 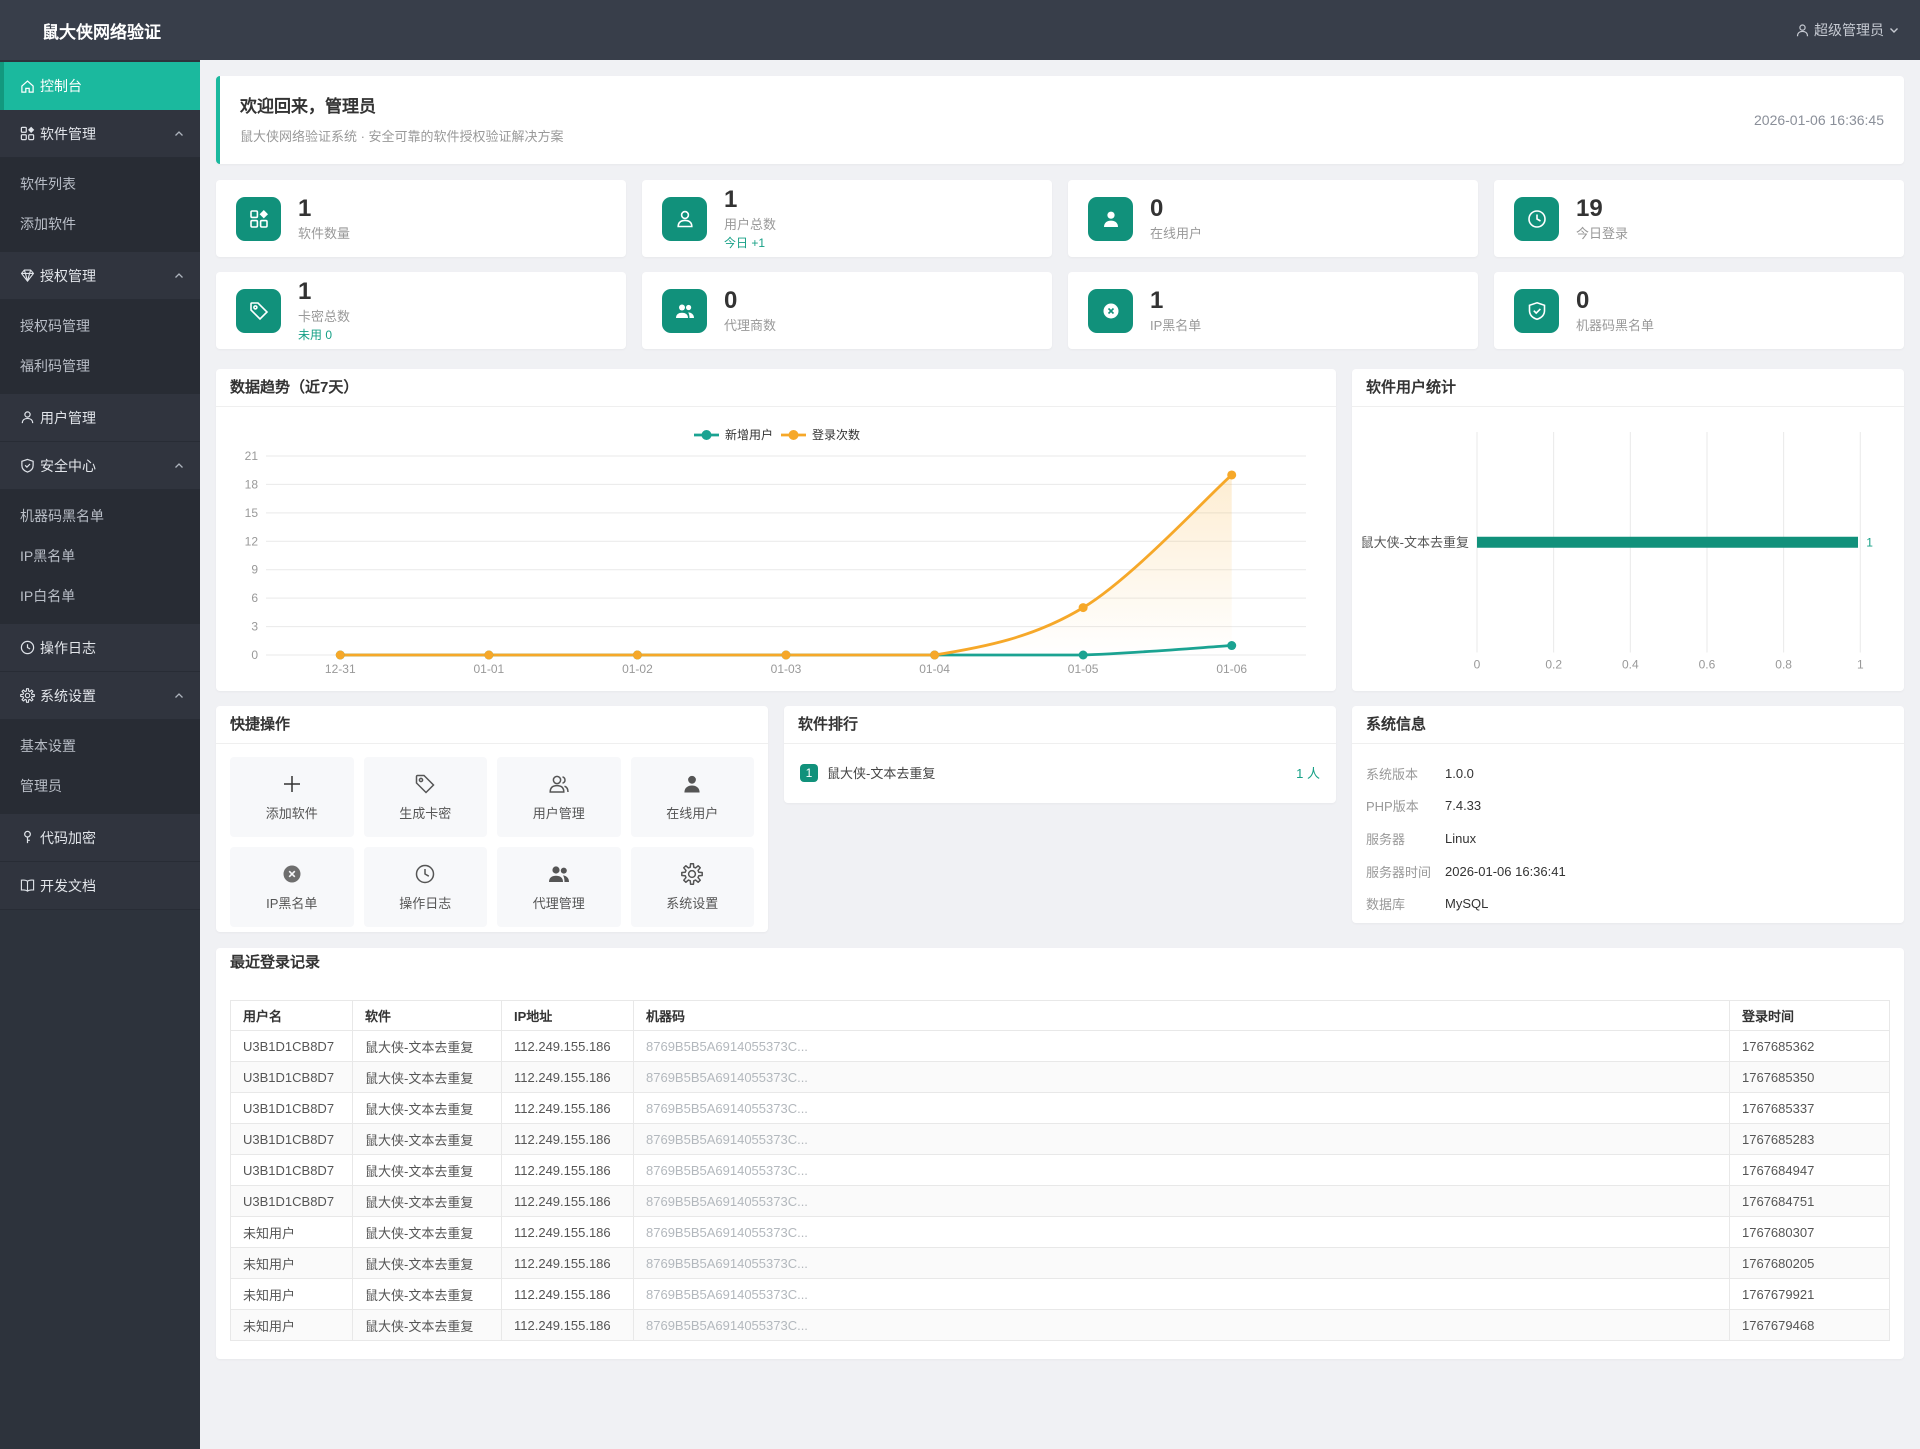 What do you see at coordinates (252, 456) in the screenshot?
I see `svg-text: 21` at bounding box center [252, 456].